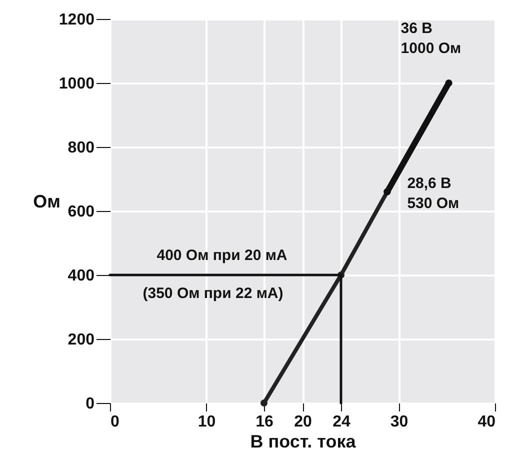 The width and height of the screenshot is (506, 463). Describe the element at coordinates (81, 212) in the screenshot. I see `y-tick-label: 600` at that location.